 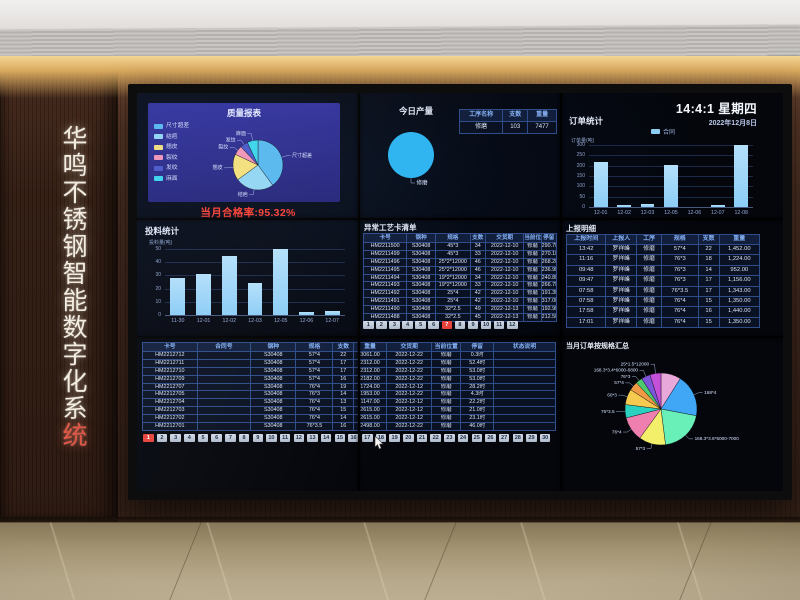 What do you see at coordinates (503, 310) in the screenshot?
I see `table-cell: 2022-12-13` at bounding box center [503, 310].